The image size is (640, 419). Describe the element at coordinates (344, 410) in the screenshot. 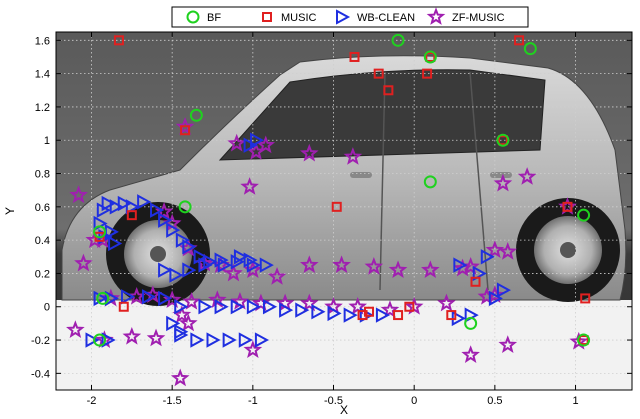

I see `x-axis-label: X` at that location.